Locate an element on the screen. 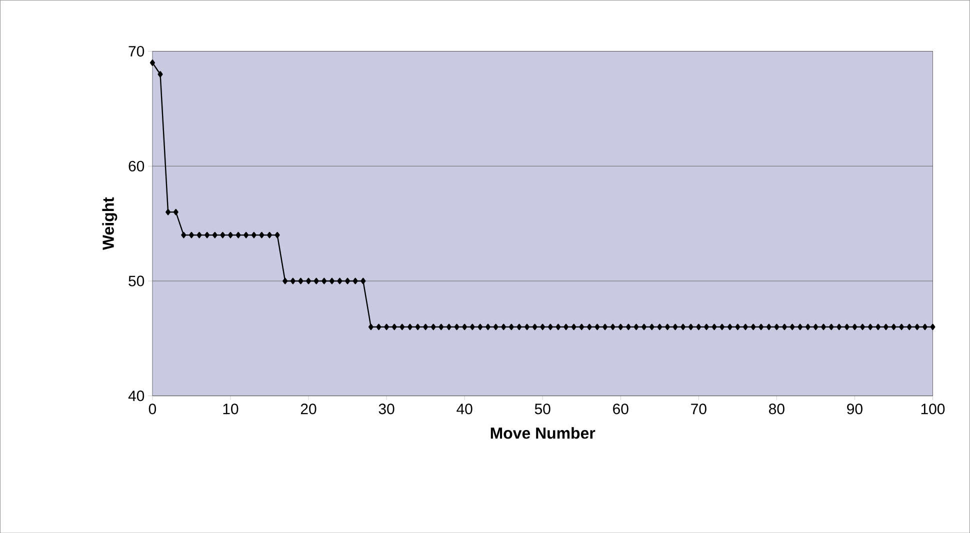 Image resolution: width=970 pixels, height=533 pixels. x-tick-label: 100 is located at coordinates (933, 408).